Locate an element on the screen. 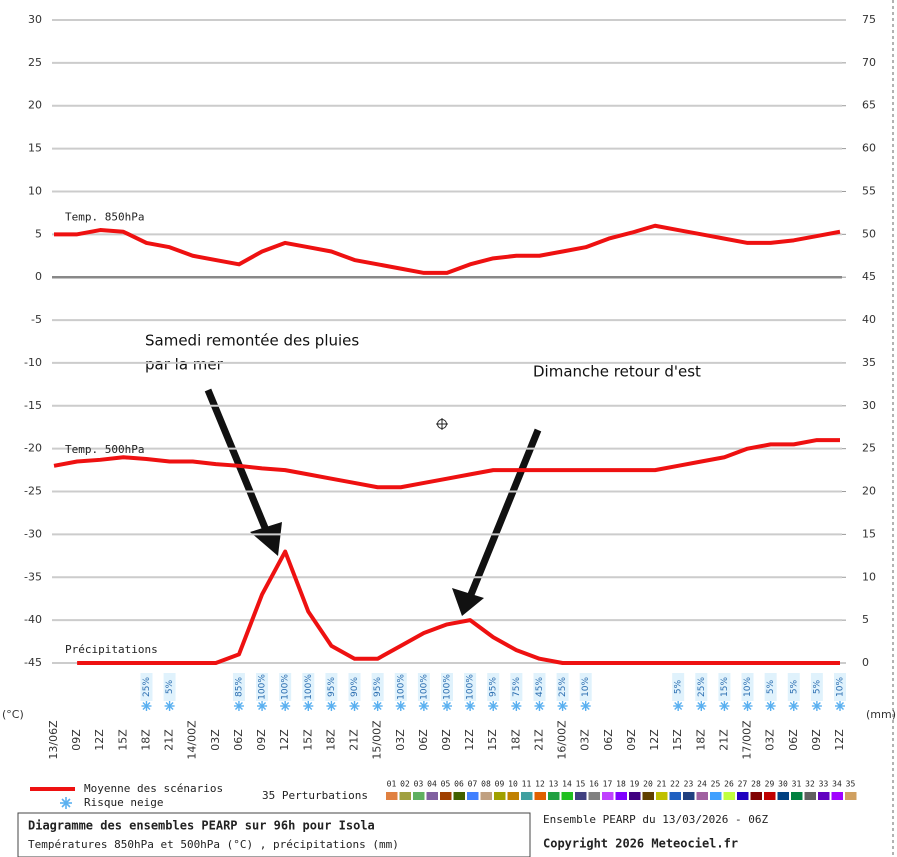 The height and width of the screenshot is (857, 897). y-tick-label: -15 is located at coordinates (33, 405).